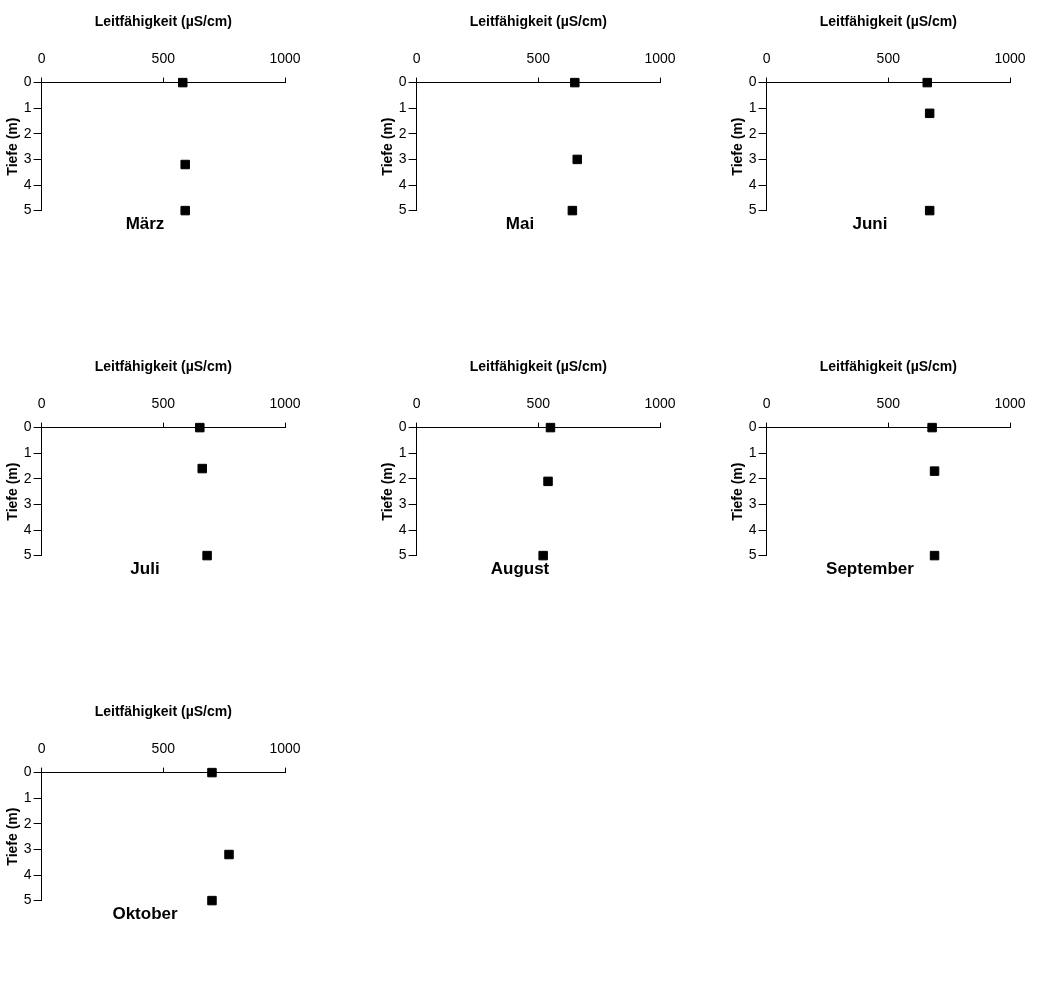  What do you see at coordinates (145, 569) in the screenshot?
I see `text: Juli` at bounding box center [145, 569].